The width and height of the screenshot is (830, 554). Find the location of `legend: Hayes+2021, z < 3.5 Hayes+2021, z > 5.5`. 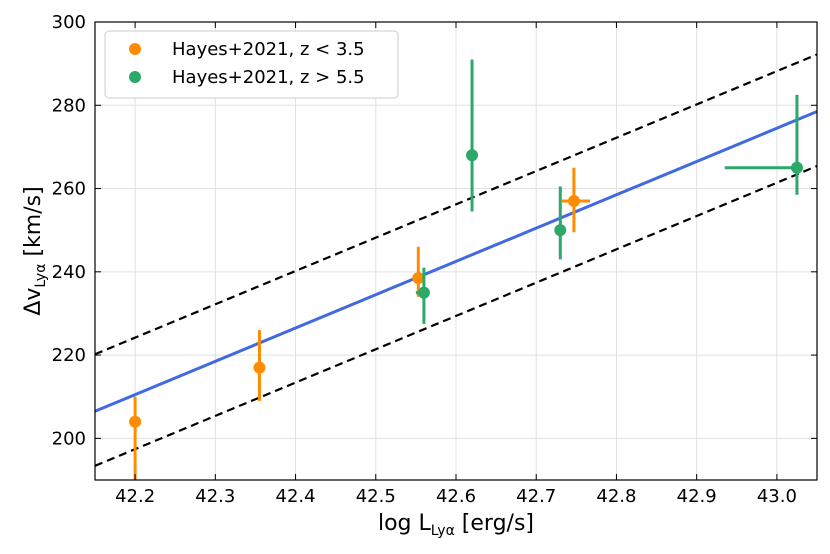

legend: Hayes+2021, z < 3.5 Hayes+2021, z > 5.5 is located at coordinates (251, 64).